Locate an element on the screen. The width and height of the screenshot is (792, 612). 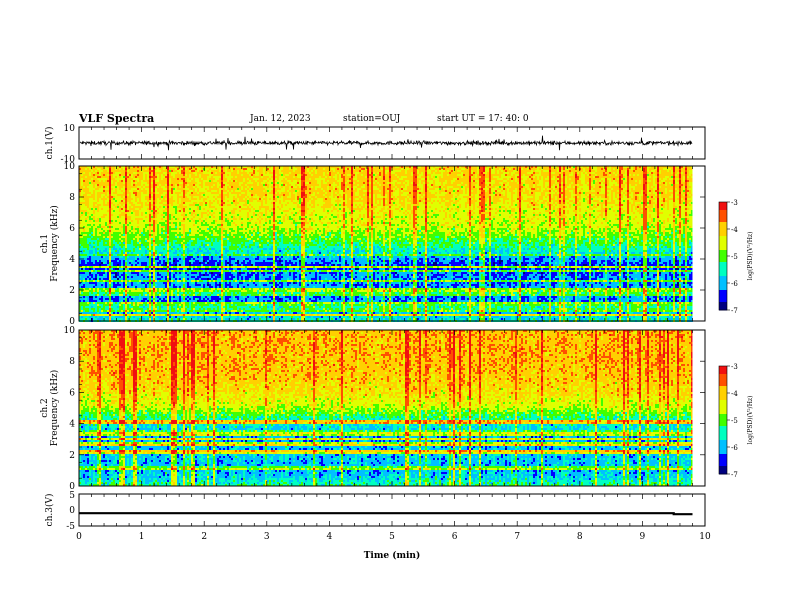
x-tick-label: 2 is located at coordinates (204, 537).